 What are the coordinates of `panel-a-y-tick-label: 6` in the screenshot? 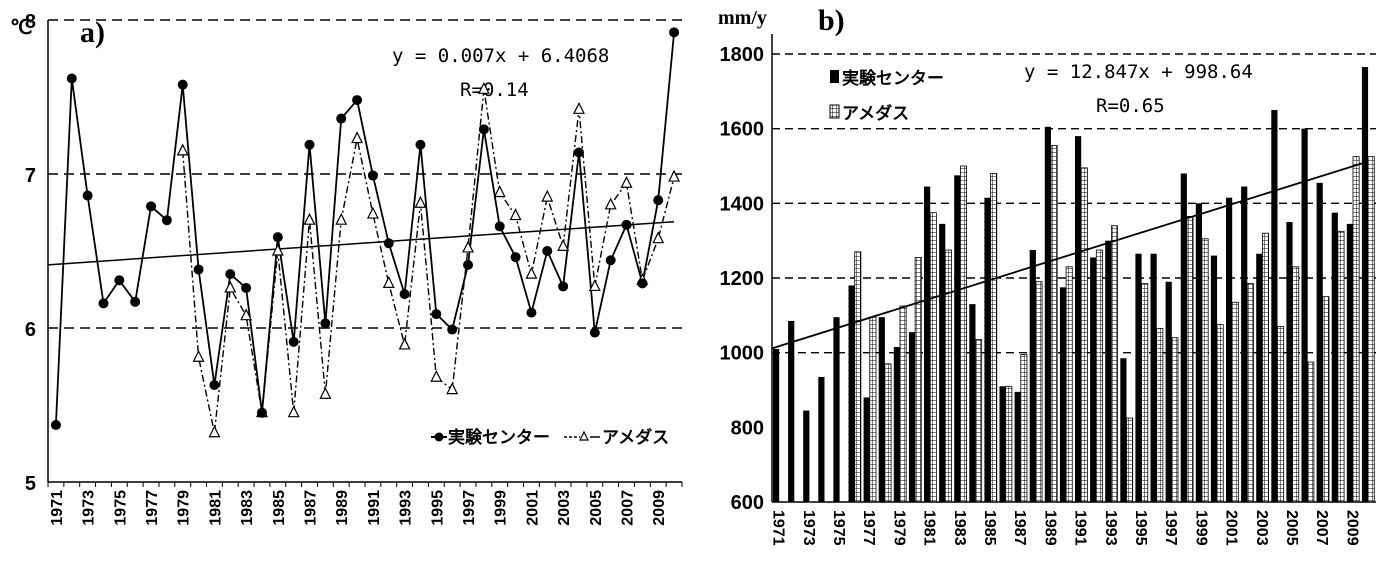 It's located at (30, 330).